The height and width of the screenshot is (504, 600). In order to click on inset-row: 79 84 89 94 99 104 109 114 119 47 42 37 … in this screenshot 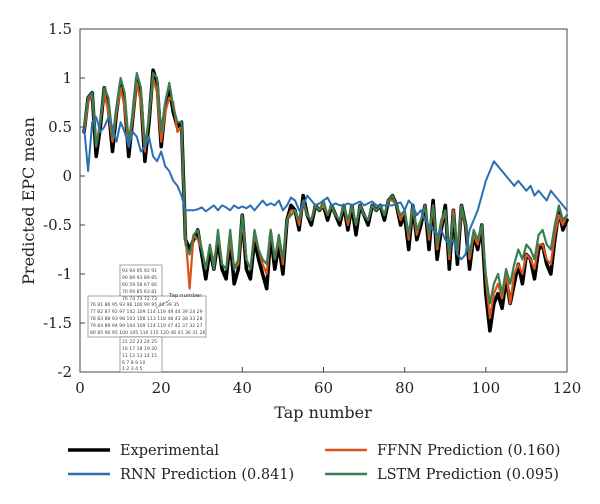, I will do `click(146, 326)`.